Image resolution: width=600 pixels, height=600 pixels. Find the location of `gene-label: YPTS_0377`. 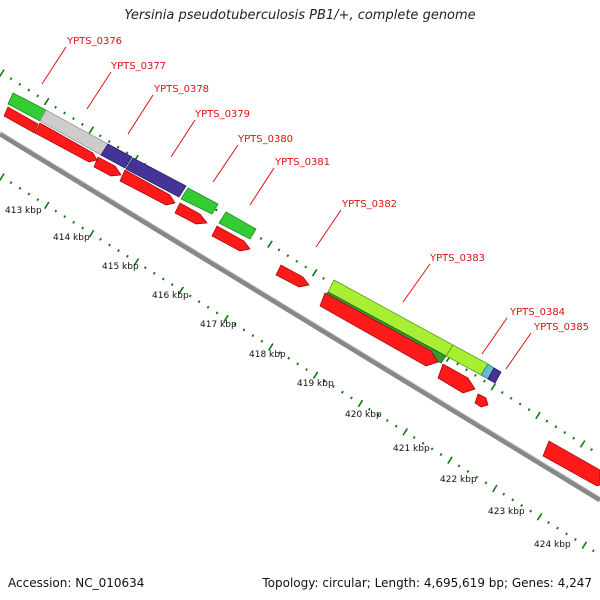

gene-label: YPTS_0377 is located at coordinates (138, 66).